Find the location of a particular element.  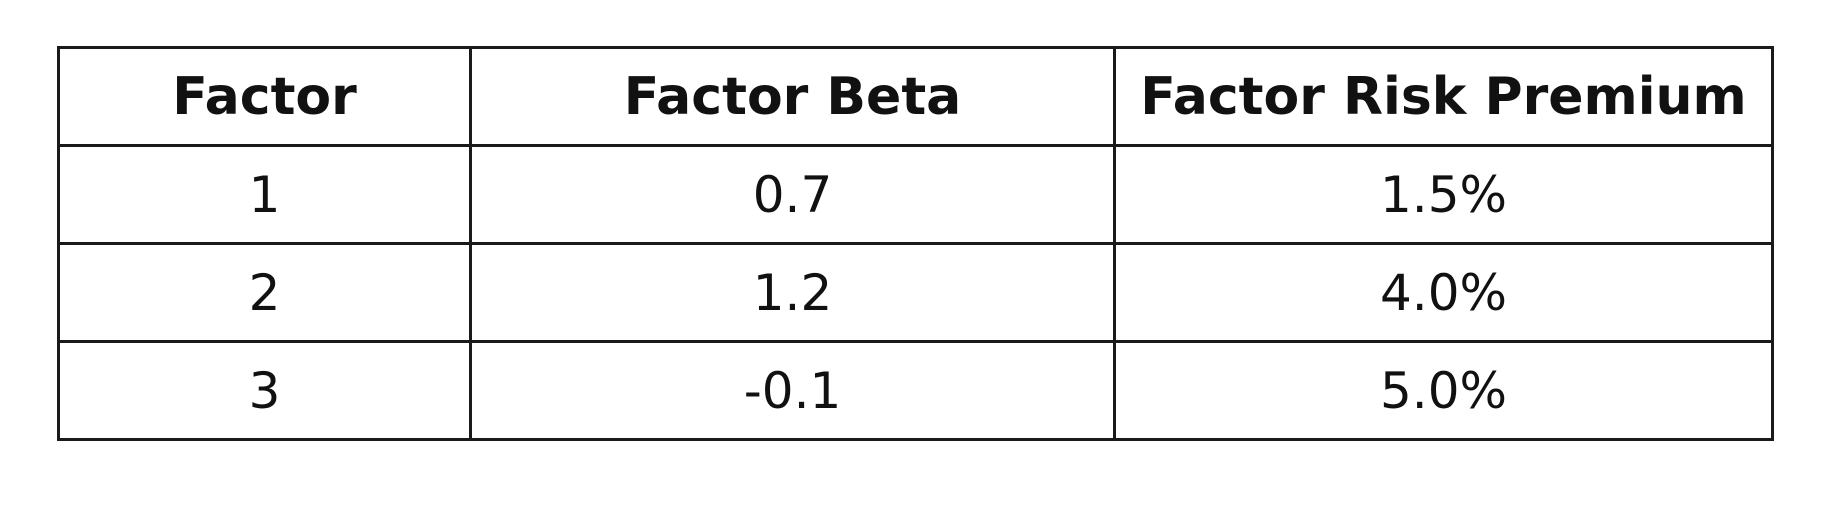

cell-factor: 1 is located at coordinates (264, 194).